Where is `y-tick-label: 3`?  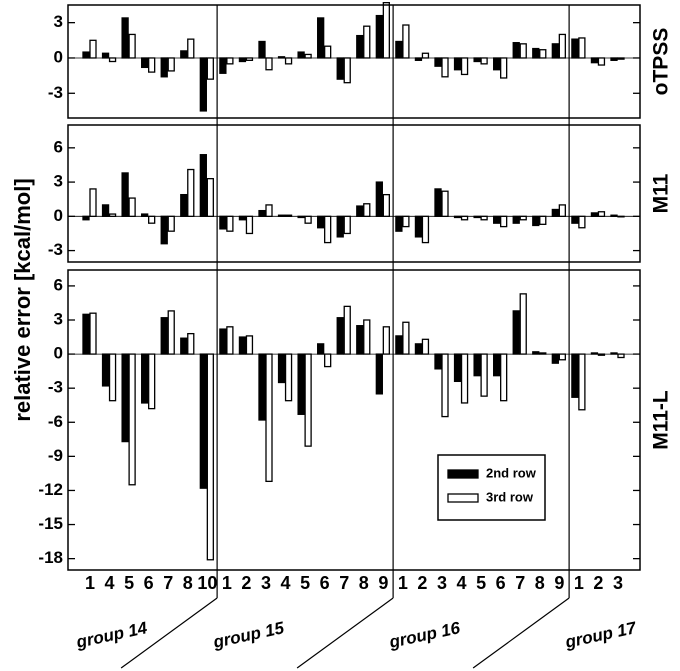 y-tick-label: 3 is located at coordinates (58, 21).